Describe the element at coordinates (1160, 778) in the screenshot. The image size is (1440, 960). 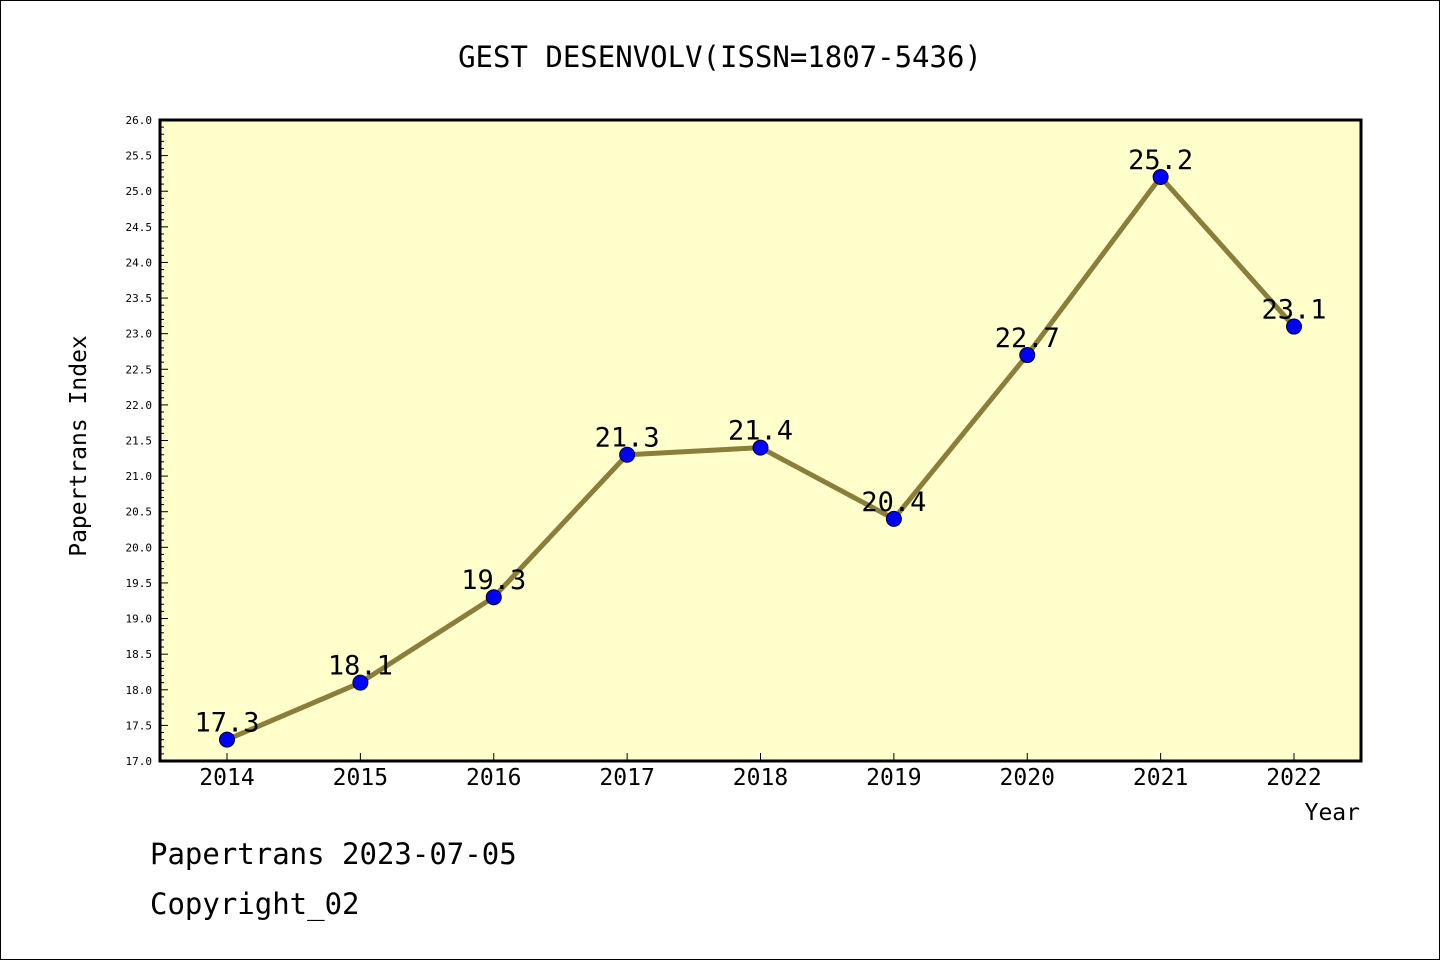
I see `x-tick-label: 2021` at that location.